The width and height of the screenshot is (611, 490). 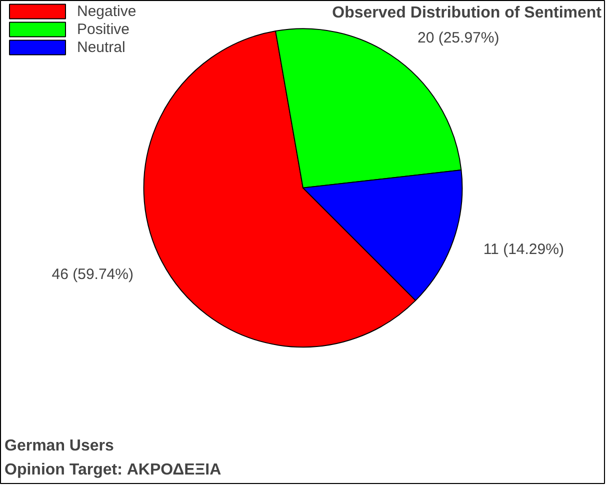 What do you see at coordinates (458, 37) in the screenshot?
I see `data-label: 20 (25.97%)` at bounding box center [458, 37].